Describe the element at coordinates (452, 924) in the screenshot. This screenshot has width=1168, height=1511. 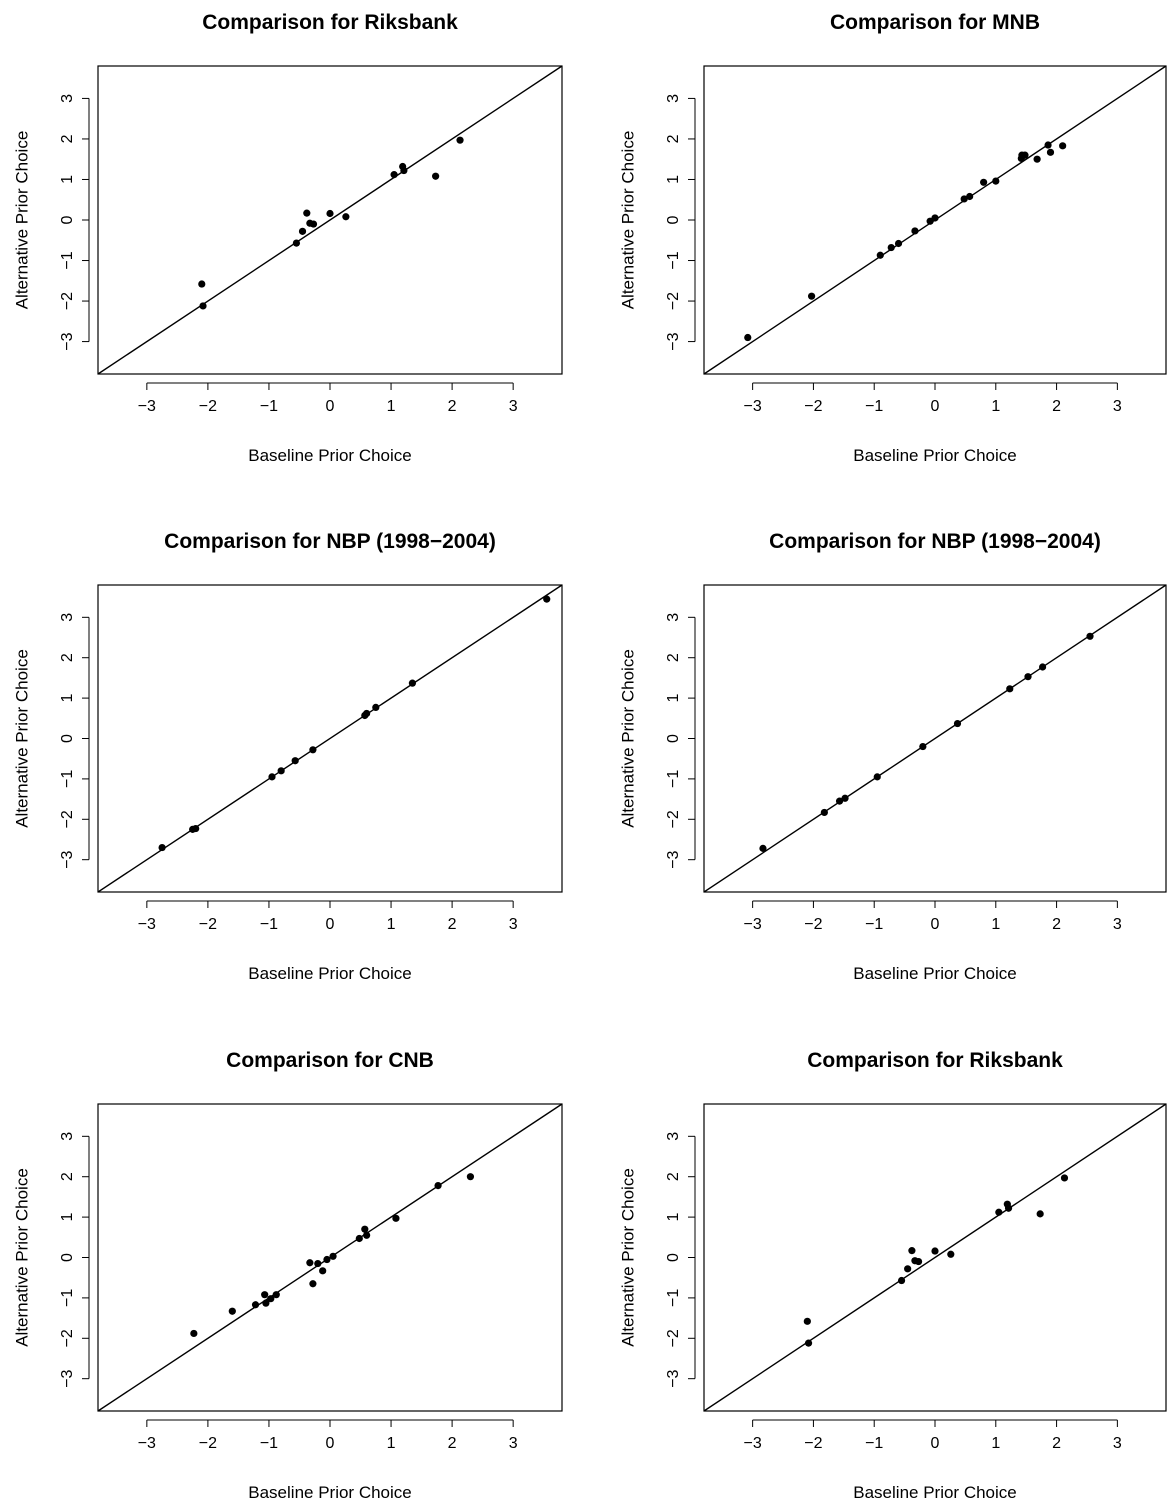
I see `x-tick-label: 2` at that location.